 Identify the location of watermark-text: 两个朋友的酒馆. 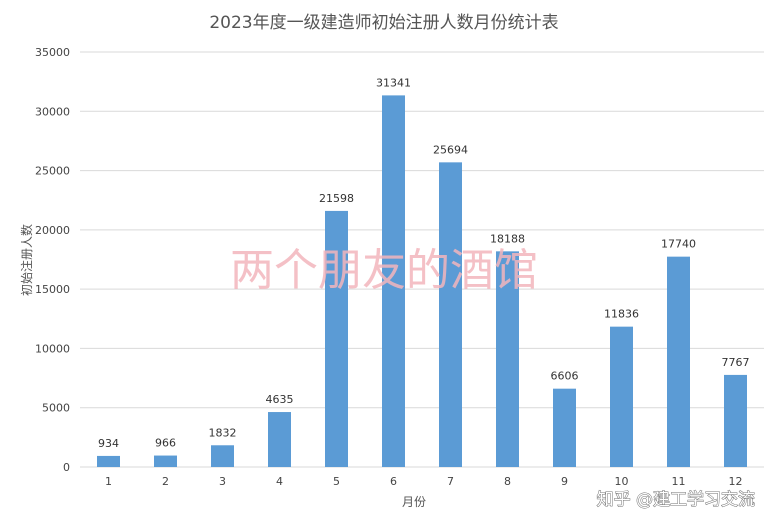
(384, 270).